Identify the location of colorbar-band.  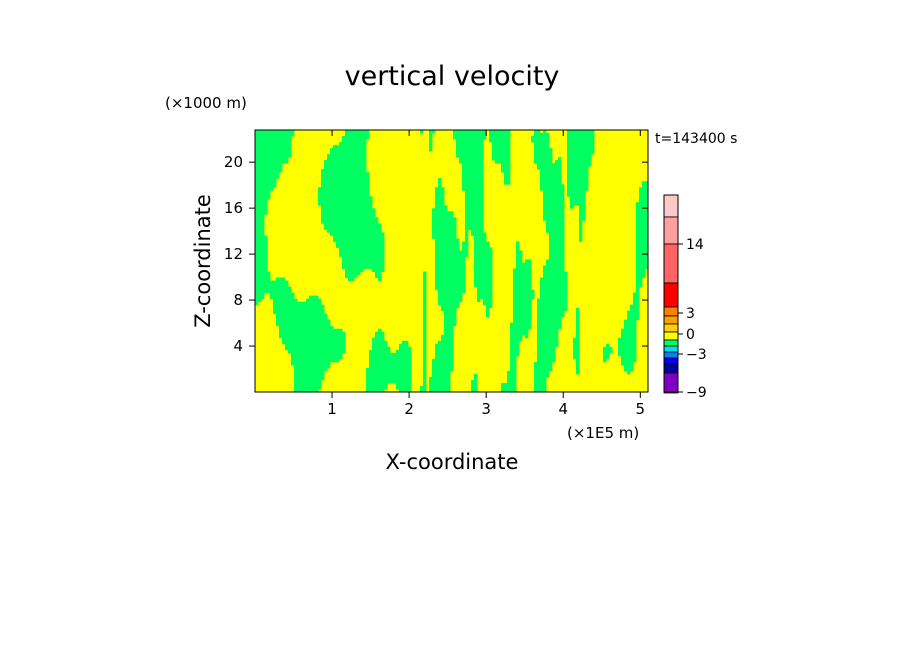
(671, 336).